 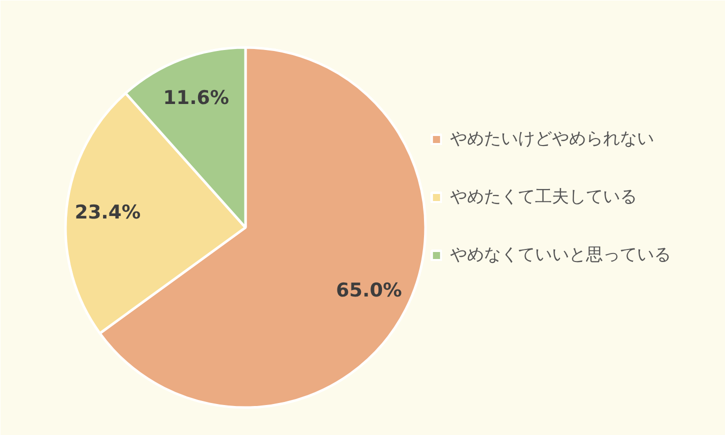 What do you see at coordinates (369, 290) in the screenshot?
I see `data-label: 65.0%` at bounding box center [369, 290].